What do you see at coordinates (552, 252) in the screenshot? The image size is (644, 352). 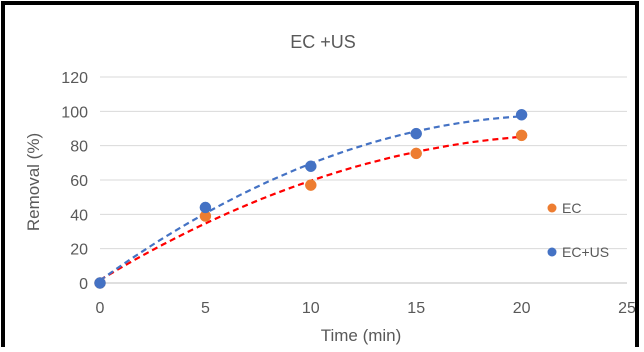 I see `legend-marker-ec-us` at bounding box center [552, 252].